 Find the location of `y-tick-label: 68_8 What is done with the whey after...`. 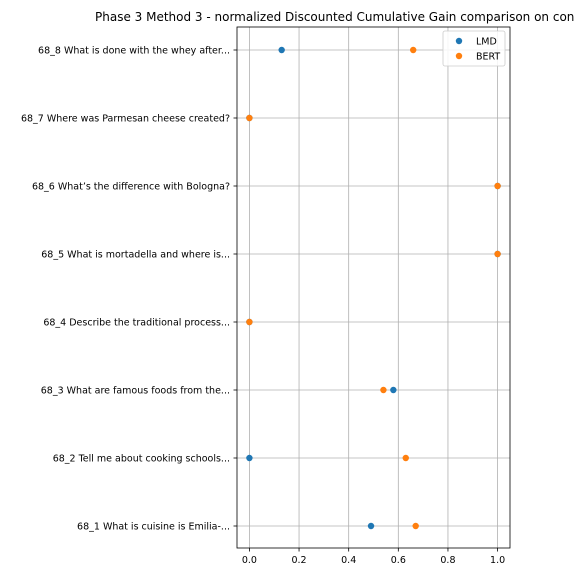

y-tick-label: 68_8 What is done with the whey after... is located at coordinates (134, 51).